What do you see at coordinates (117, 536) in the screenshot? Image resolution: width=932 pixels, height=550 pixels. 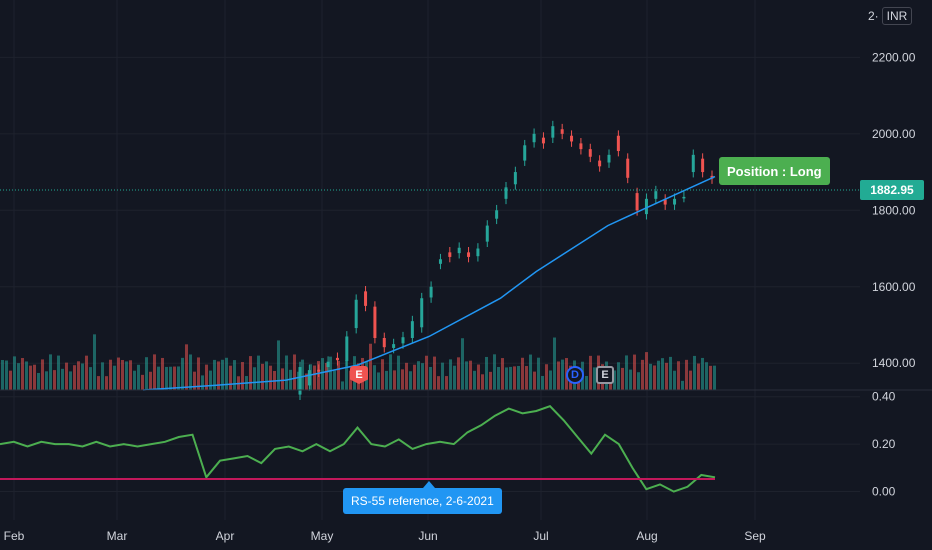 I see `time-tick-label: Mar` at bounding box center [117, 536].